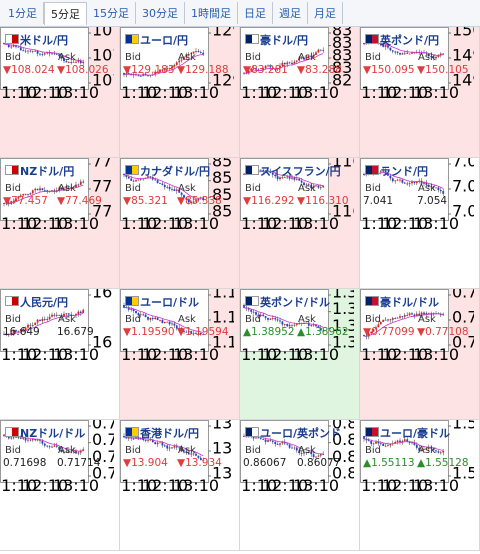 This screenshot has height=554, width=480. What do you see at coordinates (222, 211) in the screenshot?
I see `y-tick-label: 85` at bounding box center [222, 211].